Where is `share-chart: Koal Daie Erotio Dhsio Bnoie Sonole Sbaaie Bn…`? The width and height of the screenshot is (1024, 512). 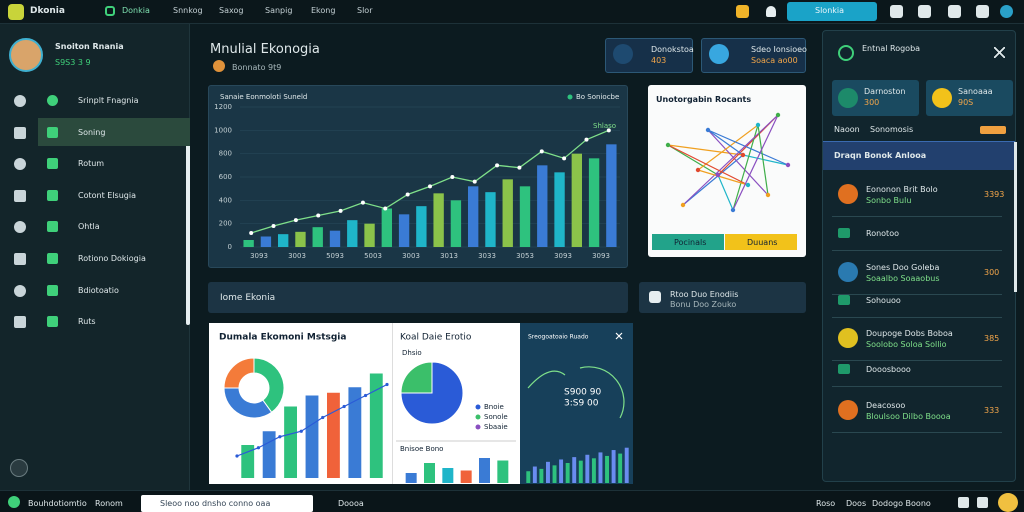
share-chart: Koal Daie Erotio Dhsio Bnoie Sonole Sbaaie Bn… is located at coordinates (456, 408).